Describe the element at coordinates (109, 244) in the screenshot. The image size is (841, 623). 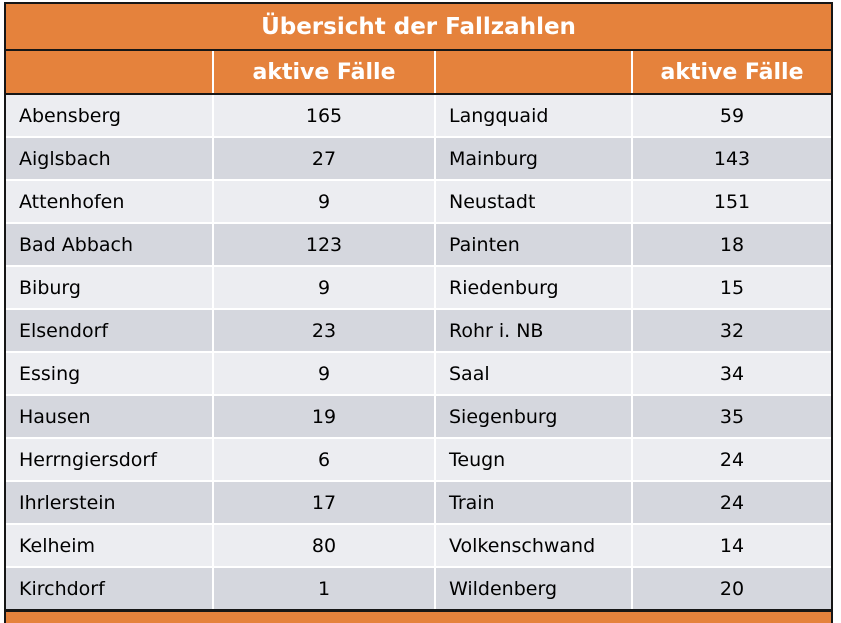
I see `municipality-cell: Bad Abbach` at that location.